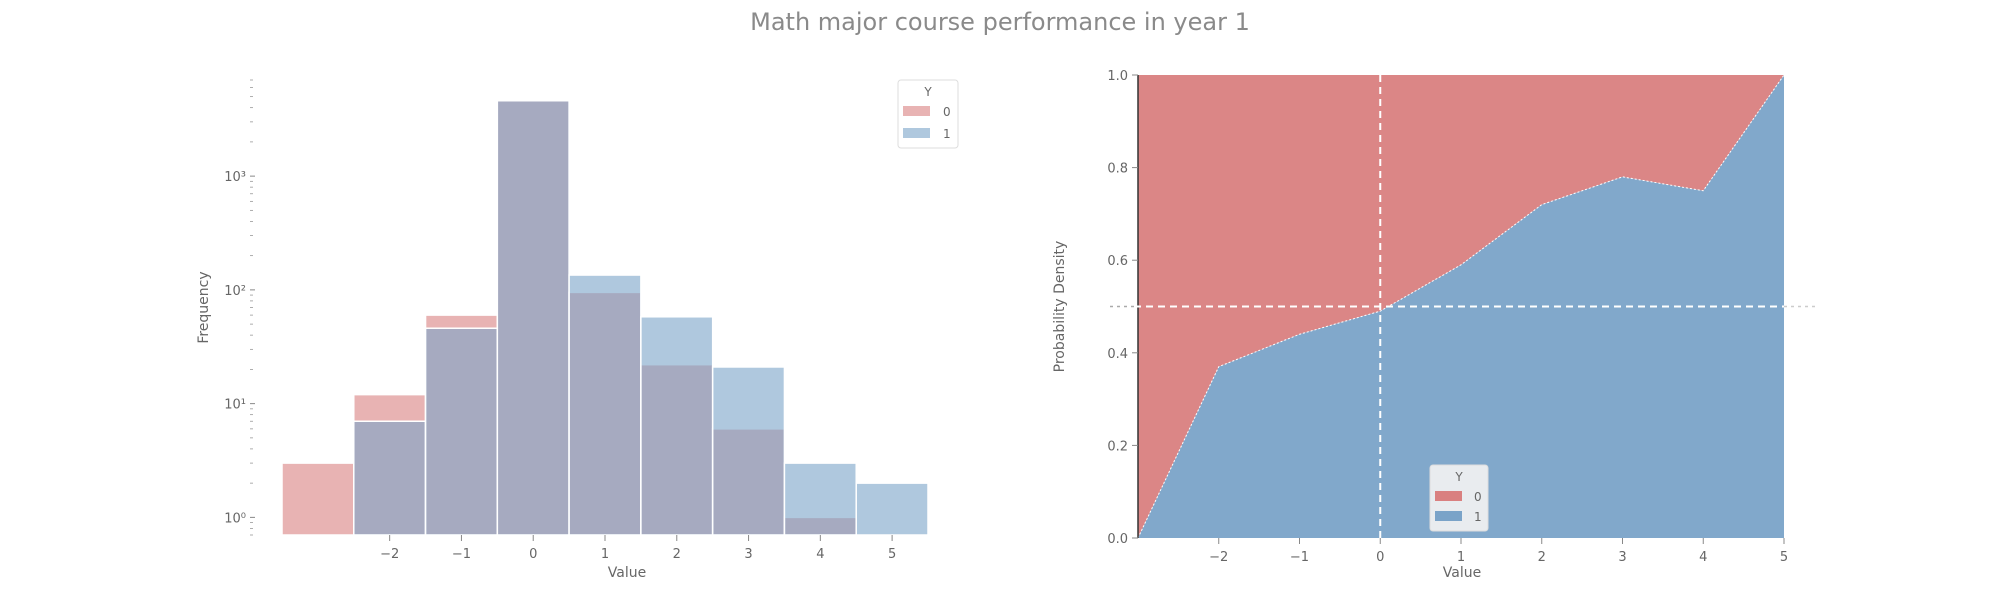 The height and width of the screenshot is (600, 2000). Describe the element at coordinates (1380, 557) in the screenshot. I see `density-x-tick-label: 0` at that location.